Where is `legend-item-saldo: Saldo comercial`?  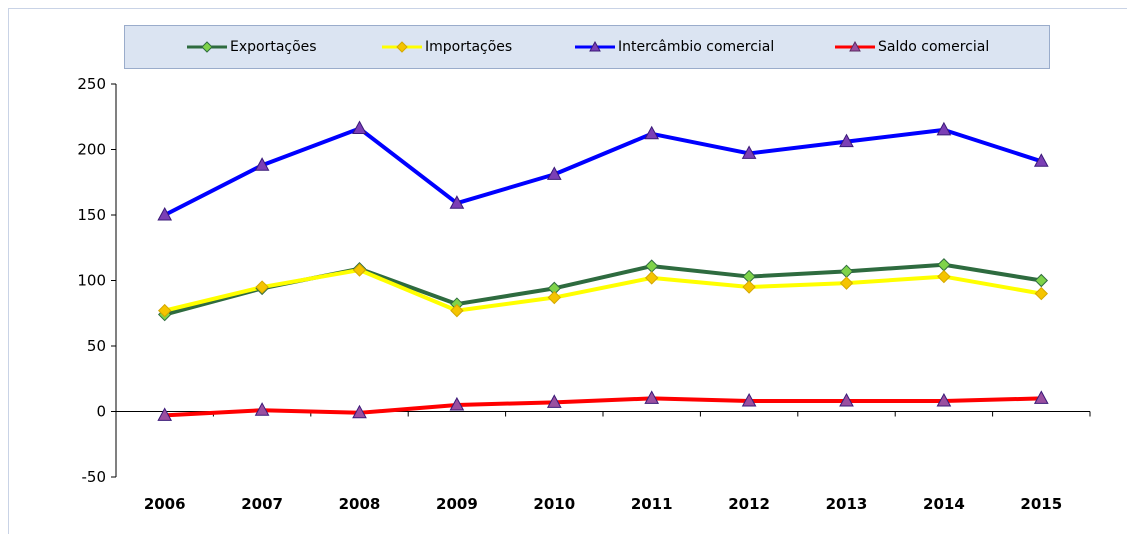 legend-item-saldo: Saldo comercial is located at coordinates (911, 47).